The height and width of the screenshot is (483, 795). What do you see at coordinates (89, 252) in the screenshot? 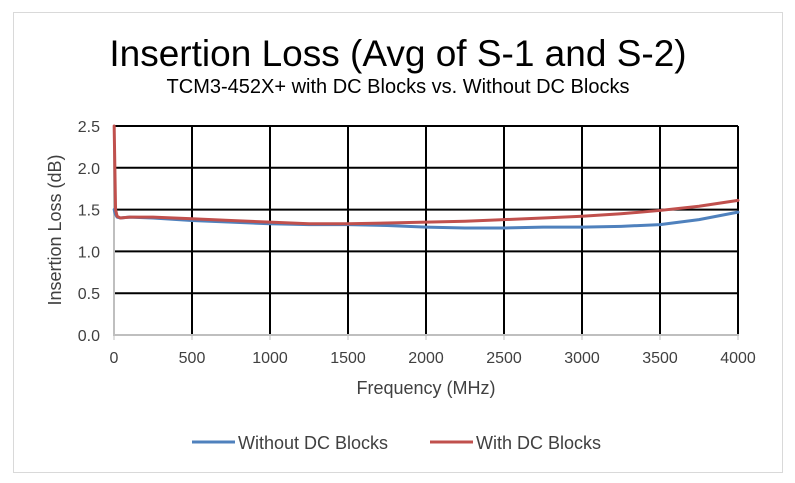
I see `y-tick-label: 1.0` at bounding box center [89, 252].